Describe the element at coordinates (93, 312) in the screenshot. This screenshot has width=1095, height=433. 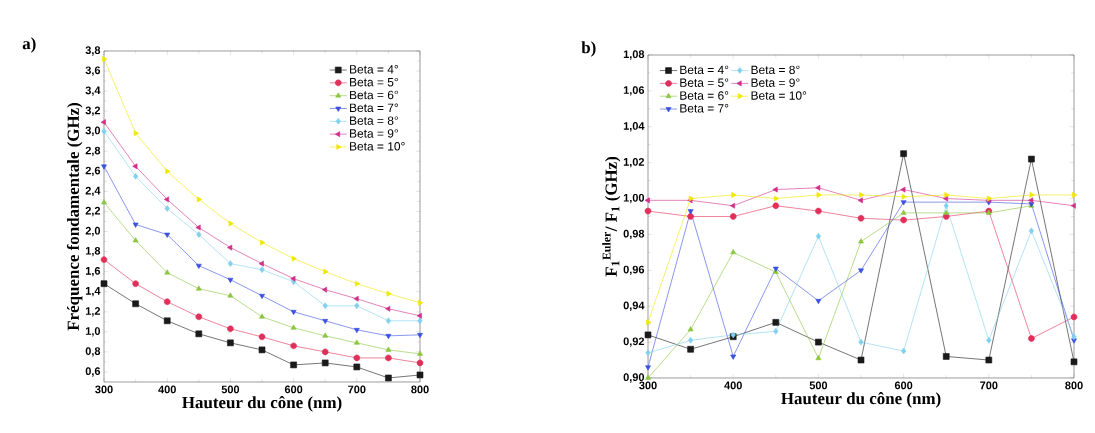
I see `y-tick-label: 1,2` at that location.